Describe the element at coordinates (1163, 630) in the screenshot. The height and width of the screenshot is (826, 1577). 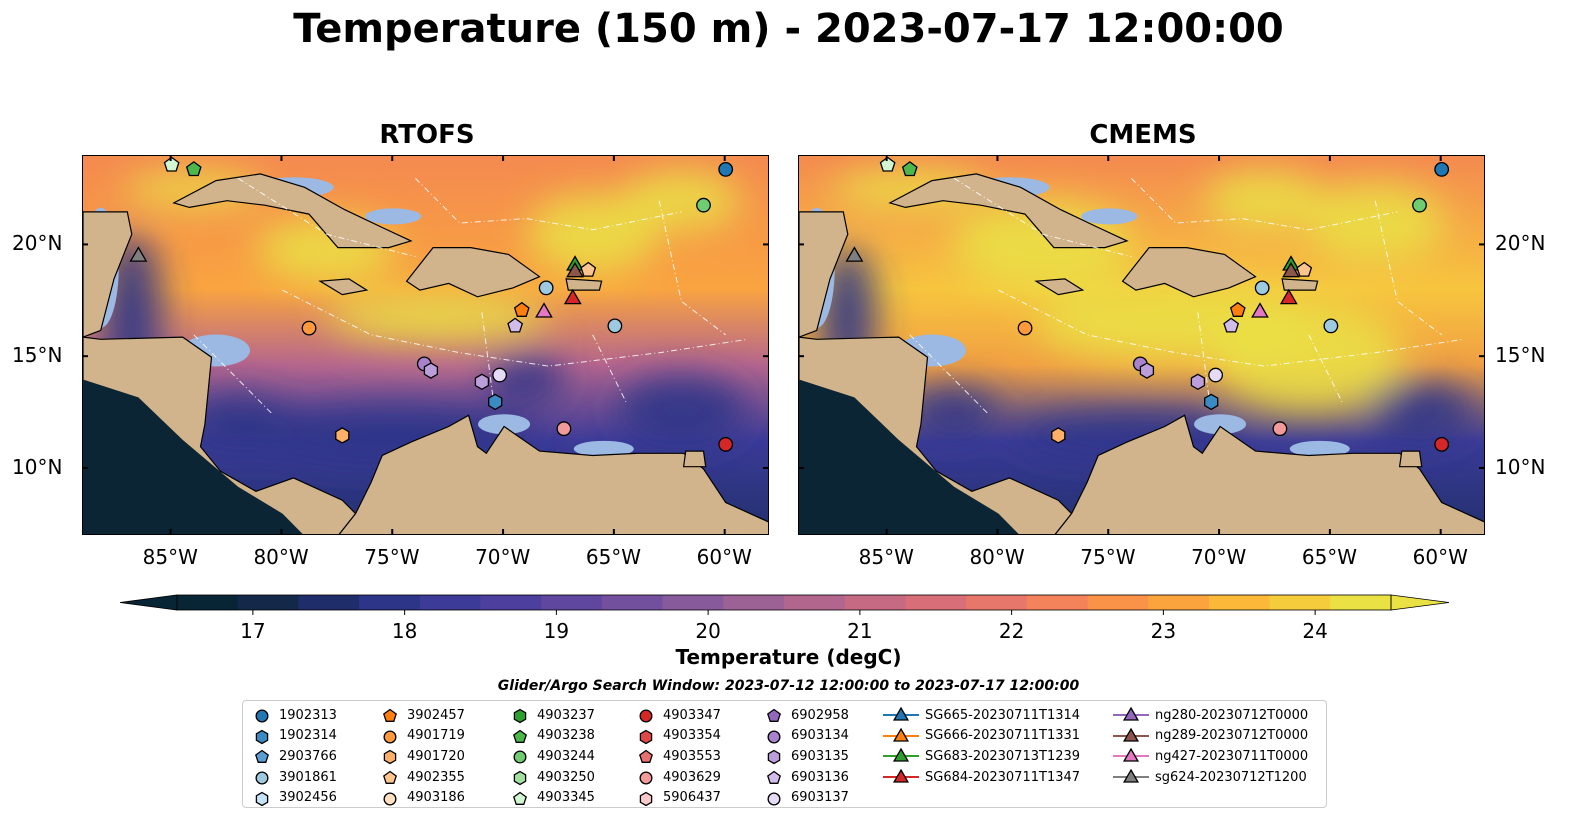
I see `colorbar-tick-label: 23` at that location.